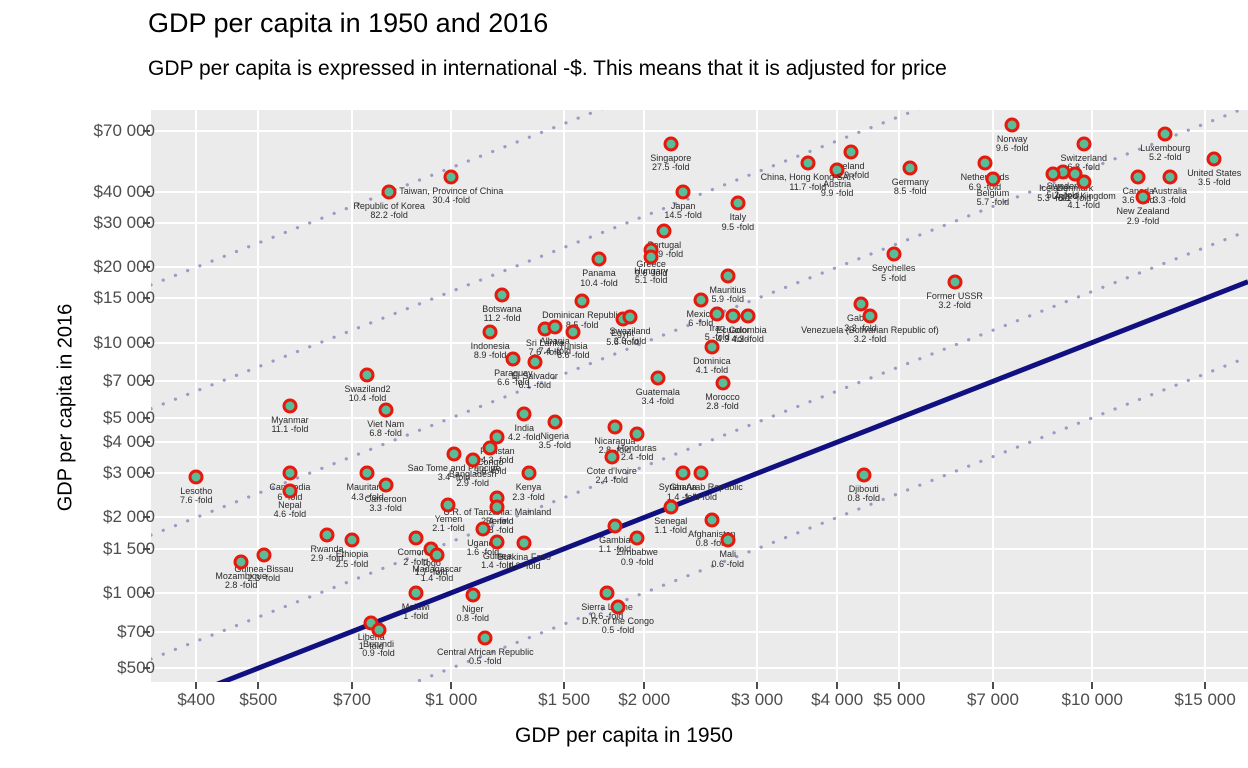  Describe the element at coordinates (1205, 699) in the screenshot. I see `x-axis-tick-label: $15 000` at that location.